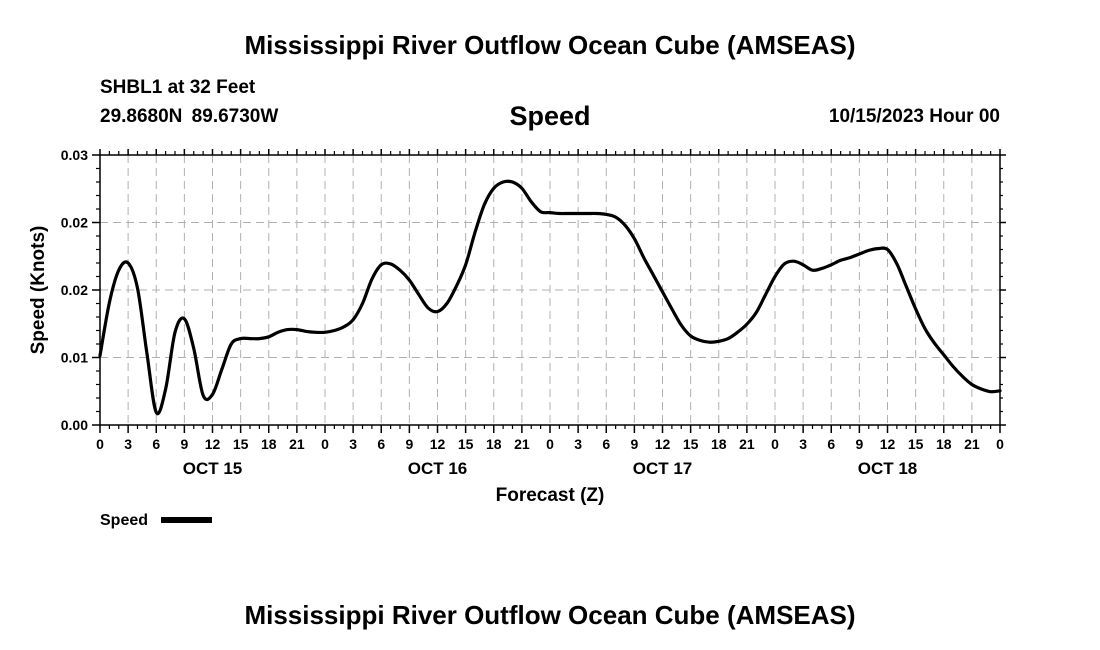 This screenshot has width=1100, height=650. What do you see at coordinates (438, 468) in the screenshot?
I see `day-label: OCT 16` at bounding box center [438, 468].